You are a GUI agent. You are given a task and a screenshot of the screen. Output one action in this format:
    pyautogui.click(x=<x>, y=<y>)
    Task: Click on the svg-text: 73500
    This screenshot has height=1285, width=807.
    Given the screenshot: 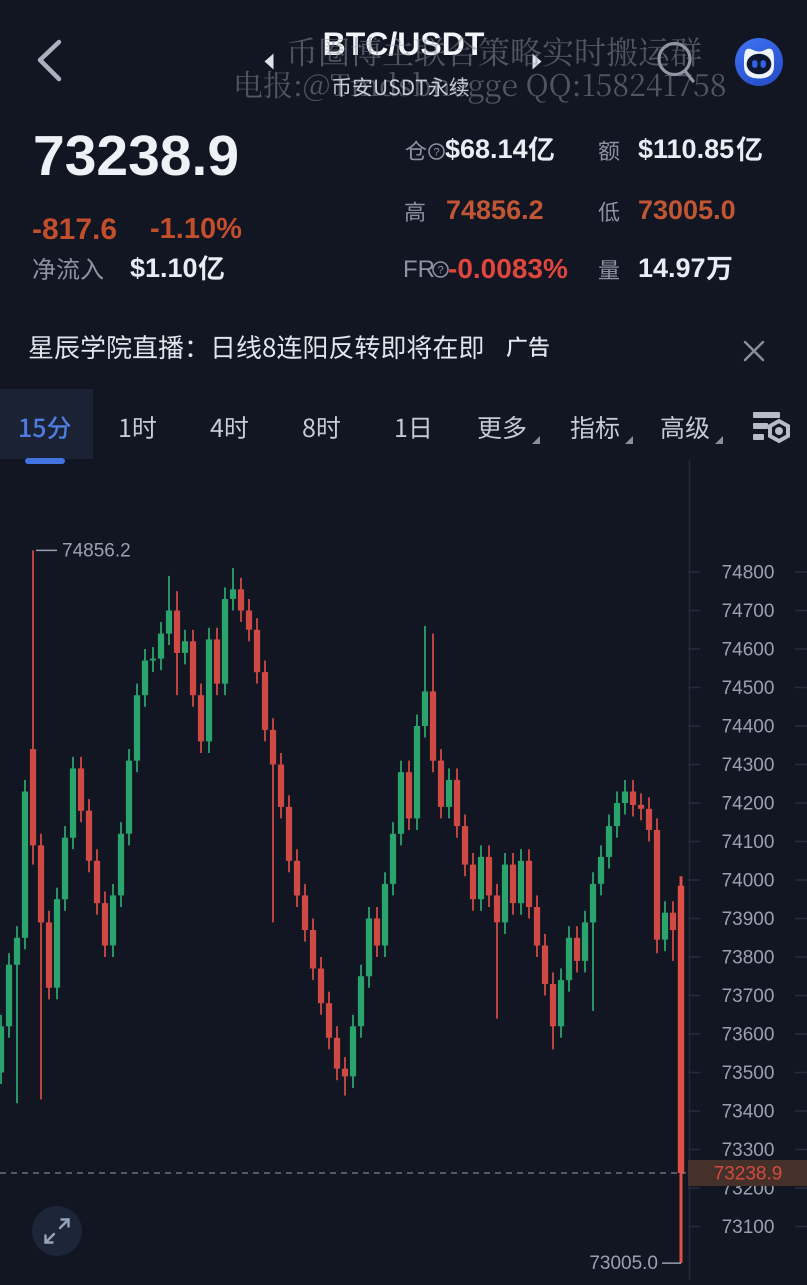 What is the action you would take?
    pyautogui.click(x=748, y=1073)
    